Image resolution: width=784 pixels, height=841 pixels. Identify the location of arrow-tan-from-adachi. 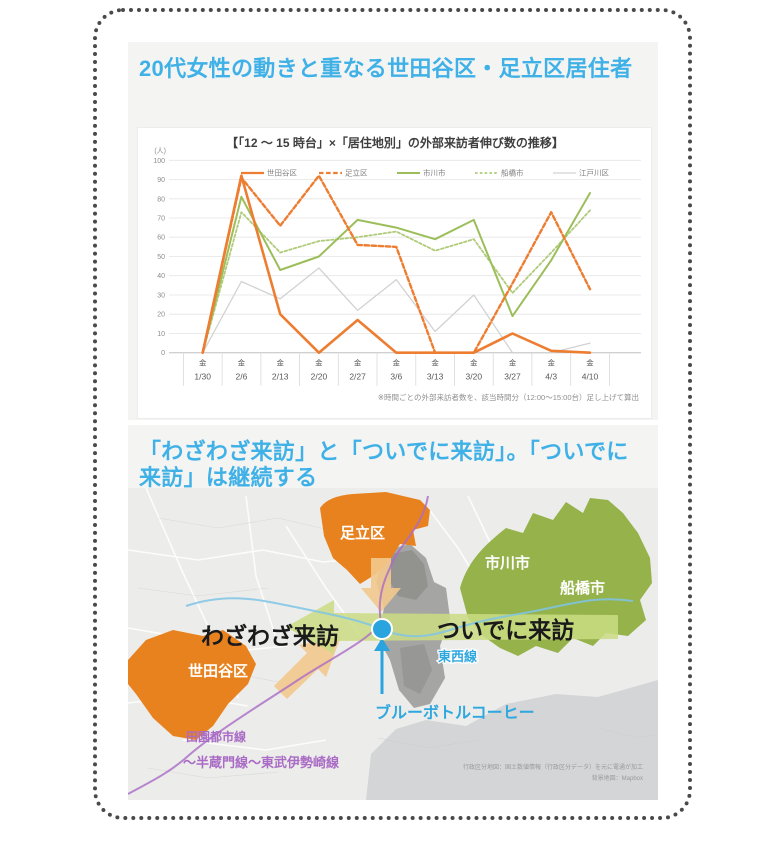
(381, 585).